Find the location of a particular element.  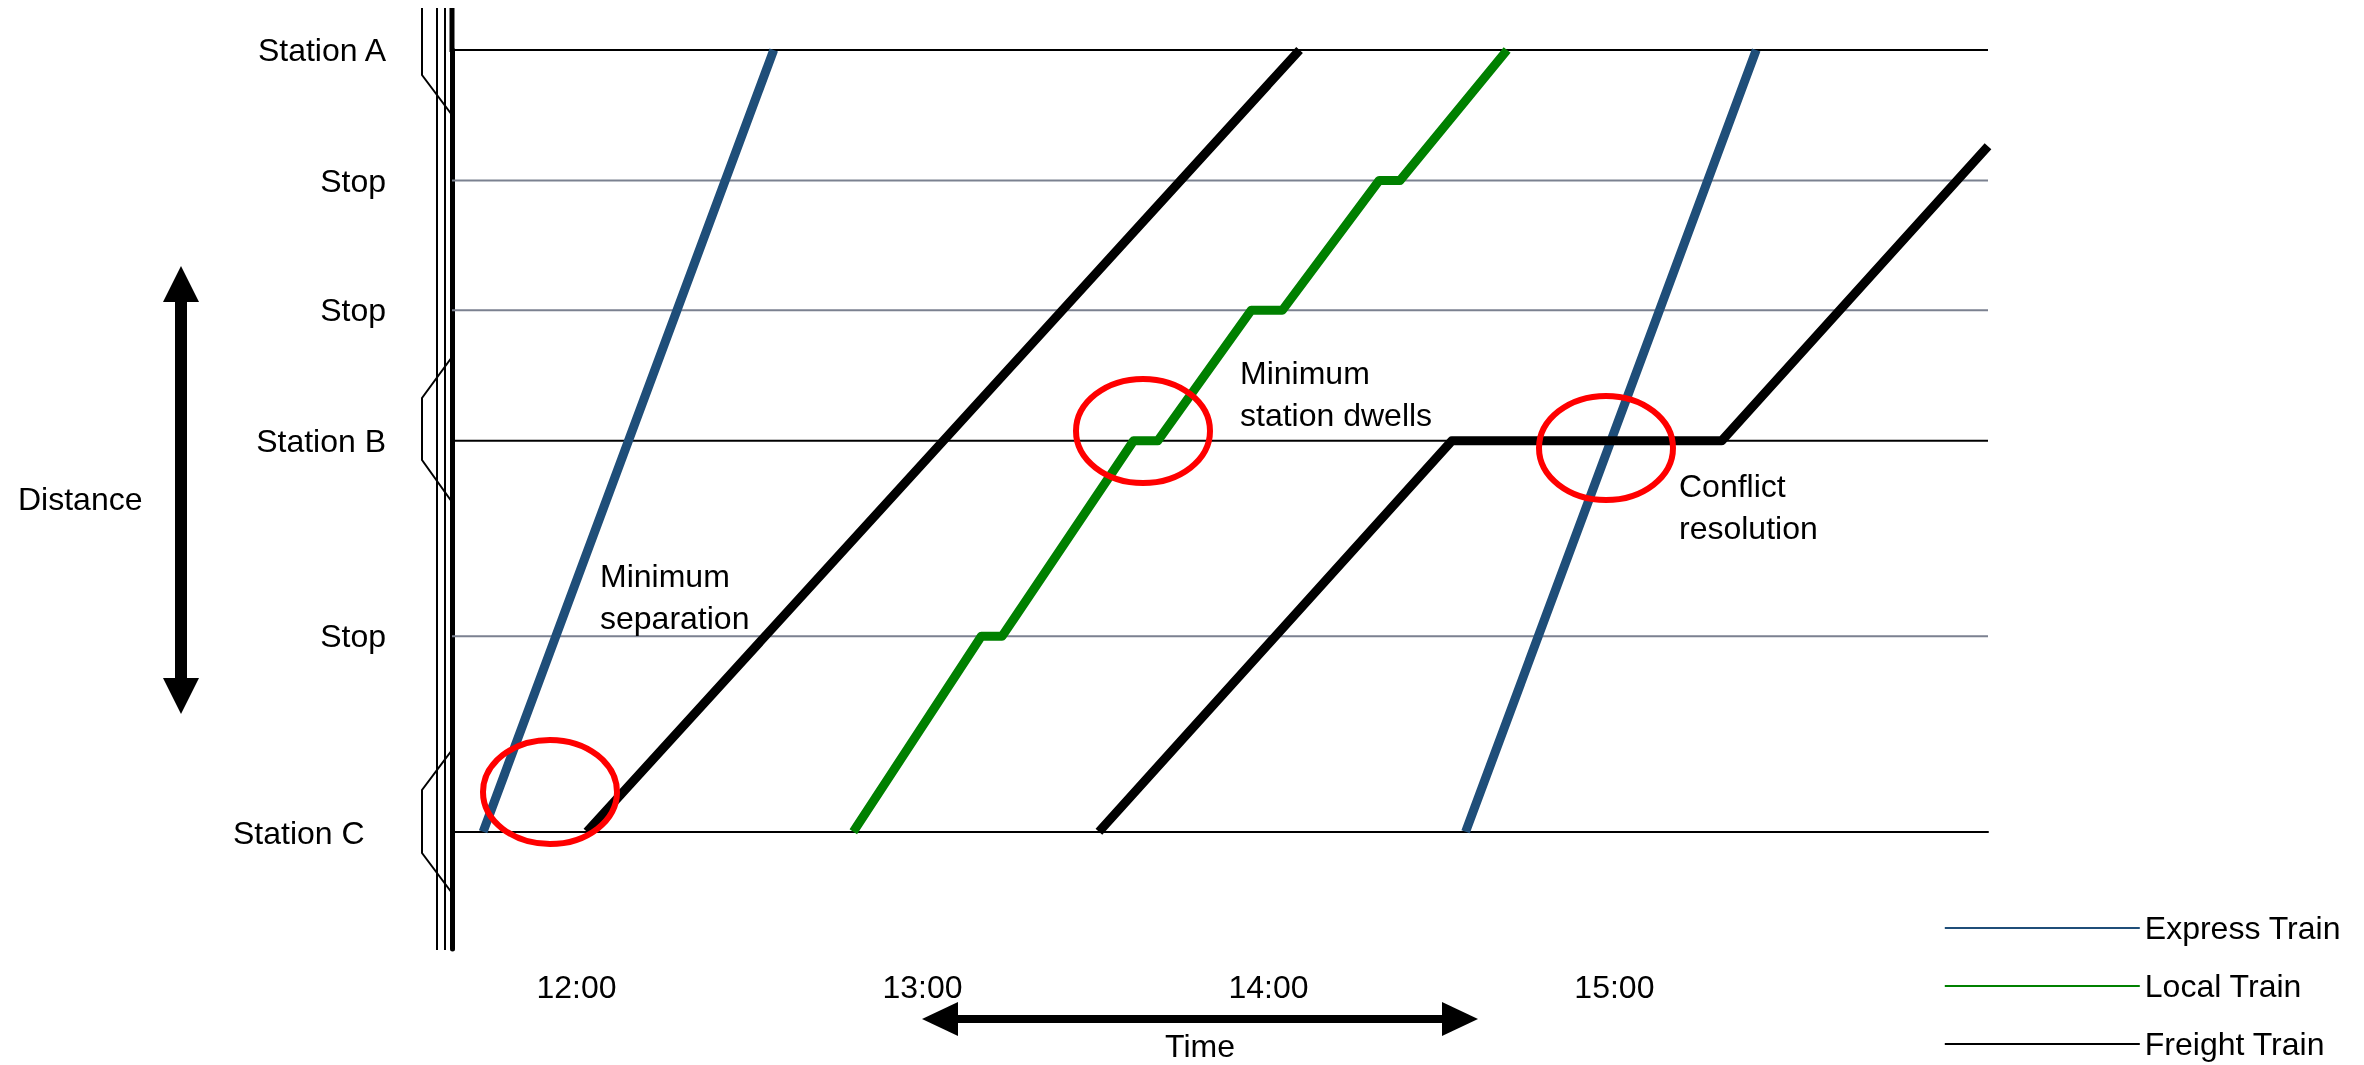

x-tick-label: 15:00 is located at coordinates (1614, 987).